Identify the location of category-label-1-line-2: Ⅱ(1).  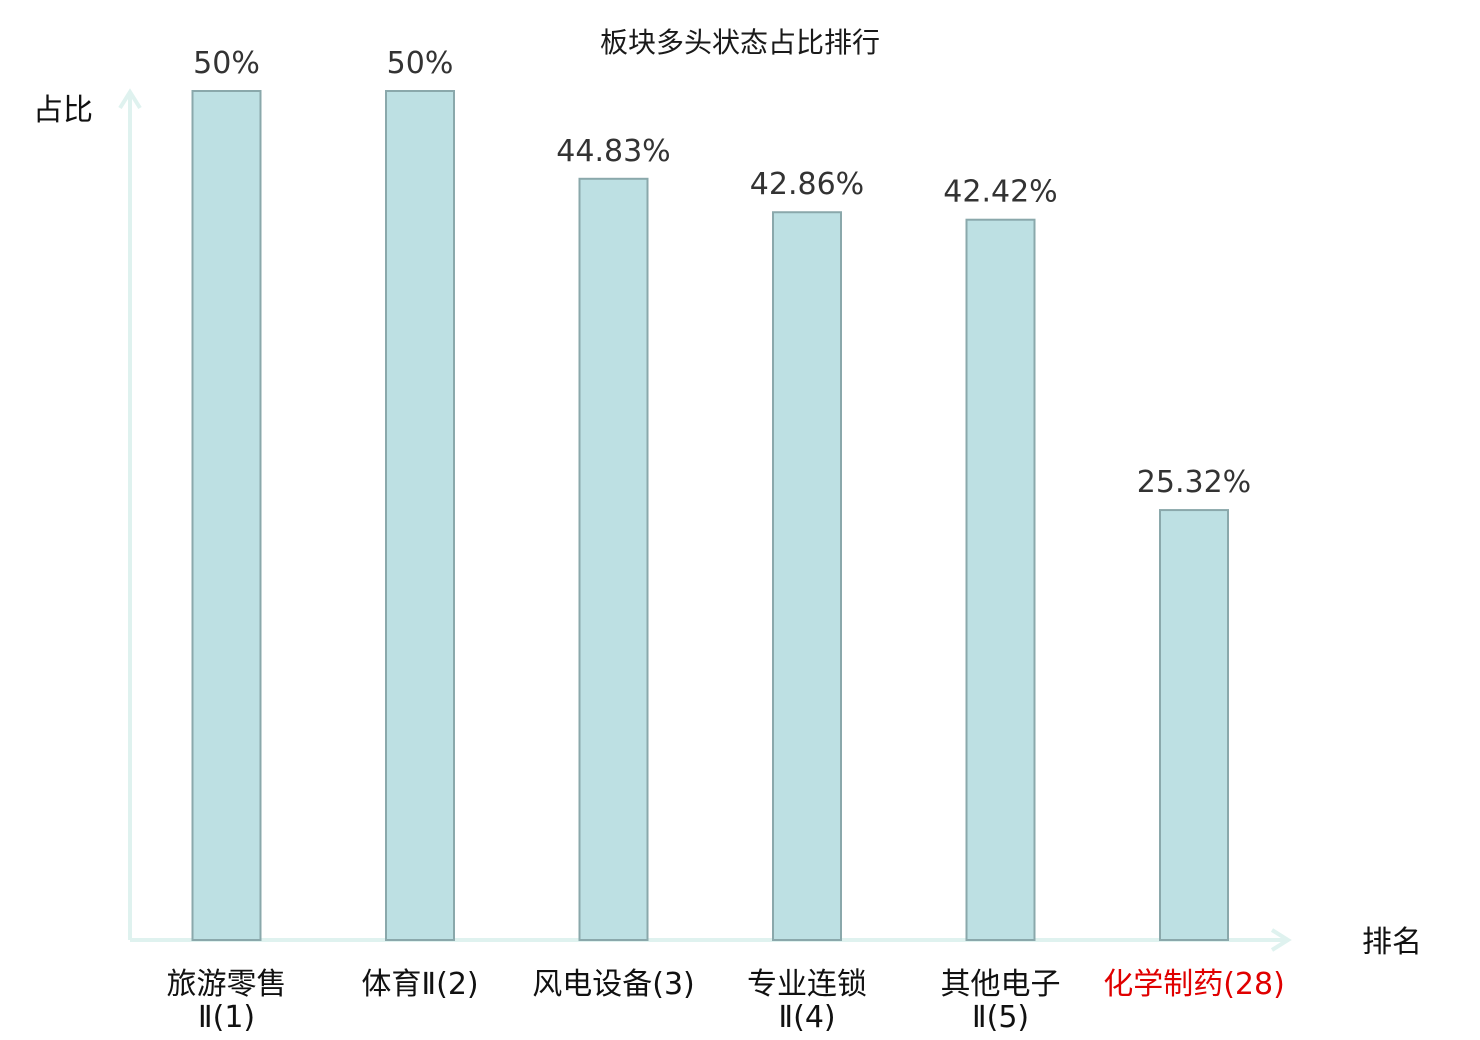
(226, 1017).